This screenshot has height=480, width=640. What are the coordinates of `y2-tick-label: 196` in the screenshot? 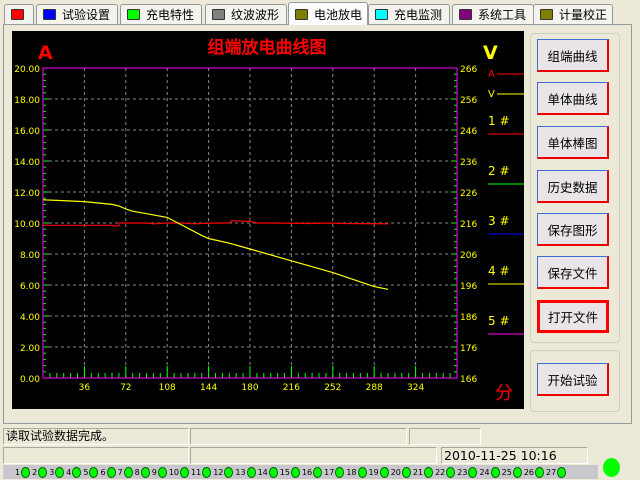 It's located at (468, 287).